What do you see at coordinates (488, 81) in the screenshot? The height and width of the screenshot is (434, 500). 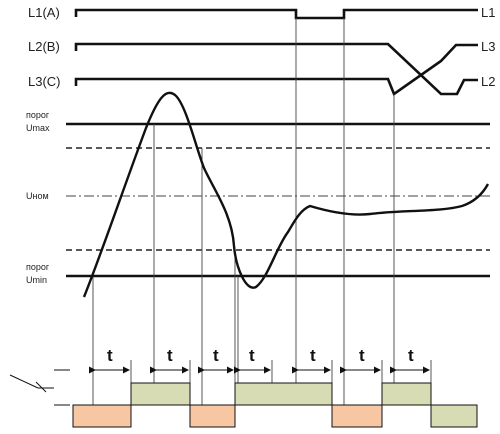 I see `phase-l2-right-label: L2` at bounding box center [488, 81].